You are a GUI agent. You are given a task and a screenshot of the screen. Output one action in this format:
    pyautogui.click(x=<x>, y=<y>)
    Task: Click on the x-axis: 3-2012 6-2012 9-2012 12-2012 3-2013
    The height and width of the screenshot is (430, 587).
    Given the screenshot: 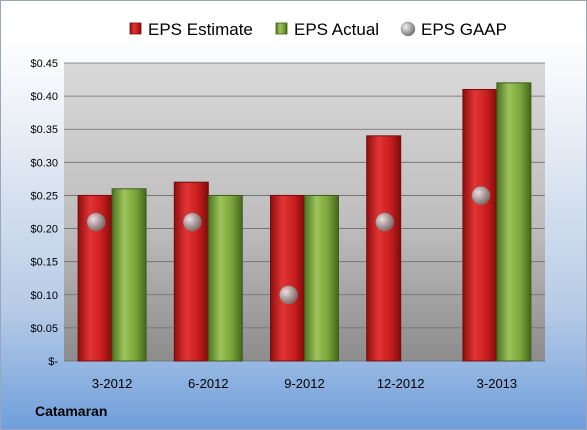 What is the action you would take?
    pyautogui.click(x=304, y=383)
    